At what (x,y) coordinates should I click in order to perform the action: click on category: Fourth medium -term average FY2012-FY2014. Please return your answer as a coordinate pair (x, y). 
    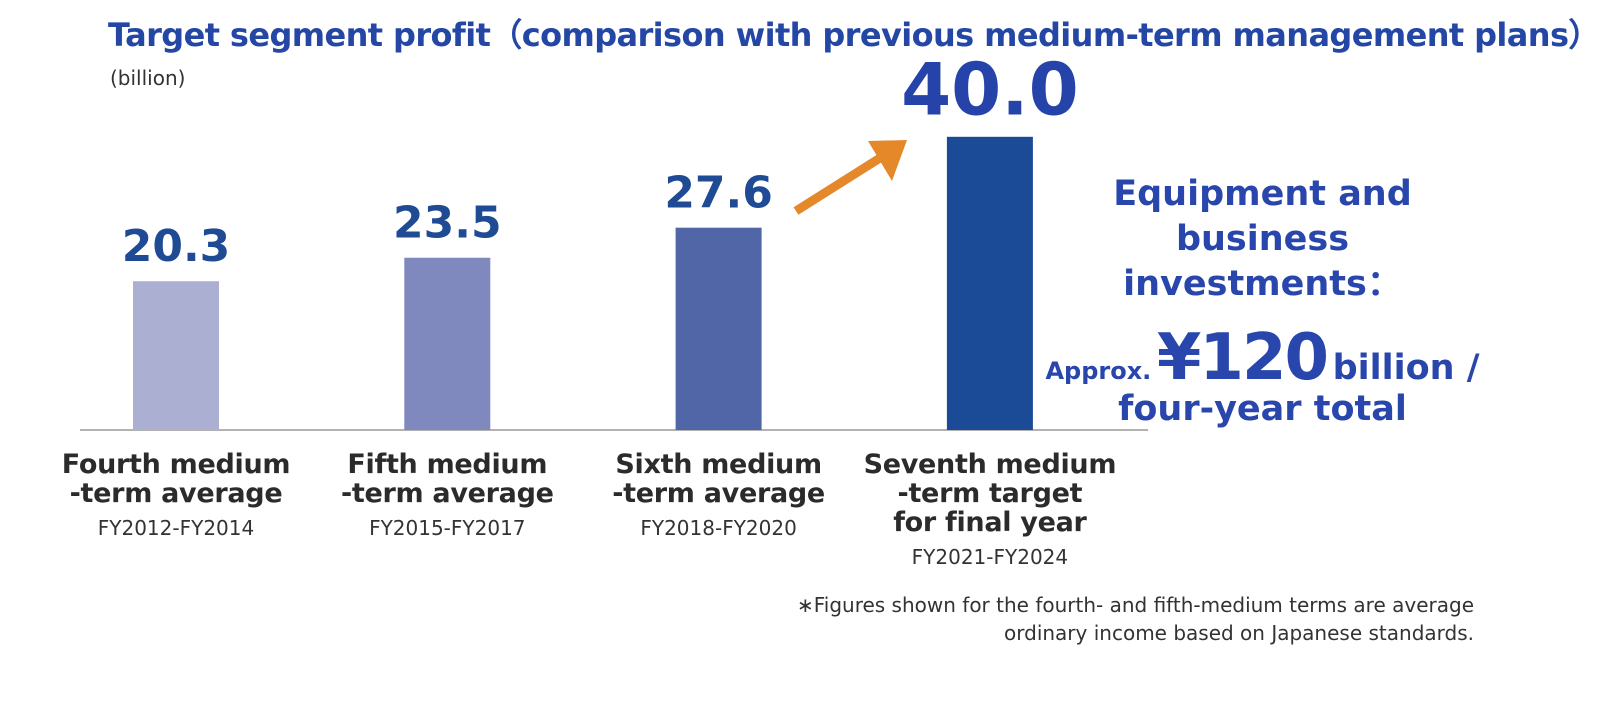
    Looking at the image, I should click on (176, 495).